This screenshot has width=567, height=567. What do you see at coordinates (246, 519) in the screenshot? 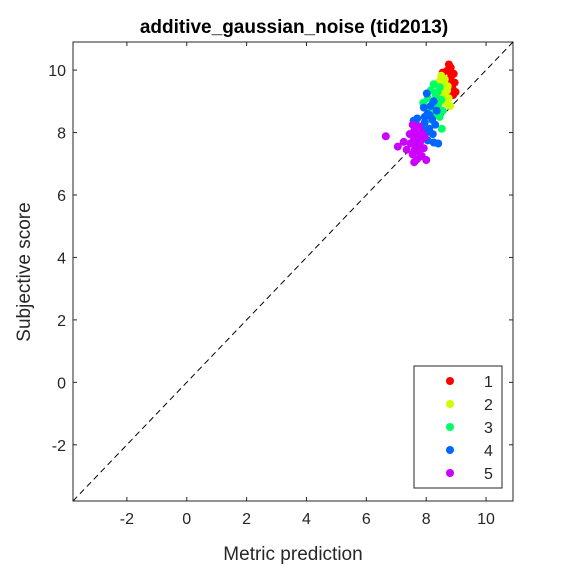
I see `x-tick-label: 2` at bounding box center [246, 519].